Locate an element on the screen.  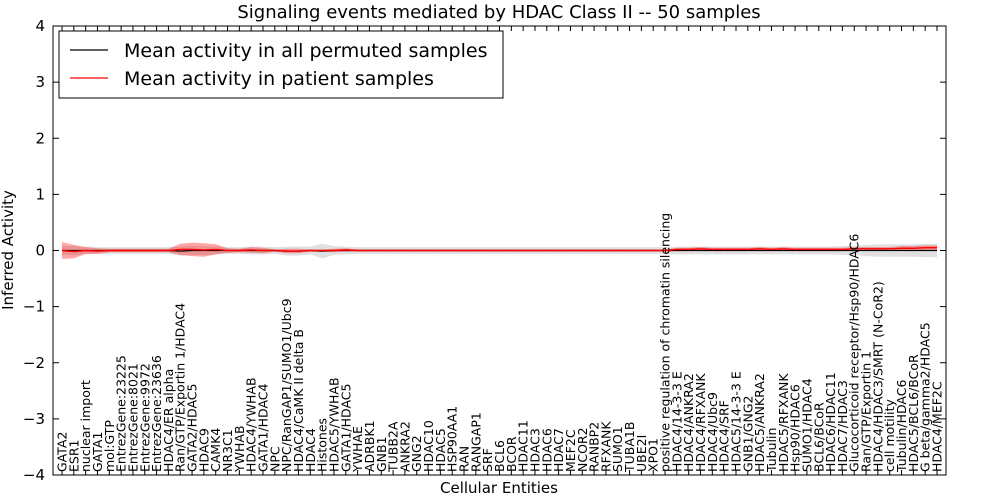
x-tick-label: MEF2C is located at coordinates (570, 450).